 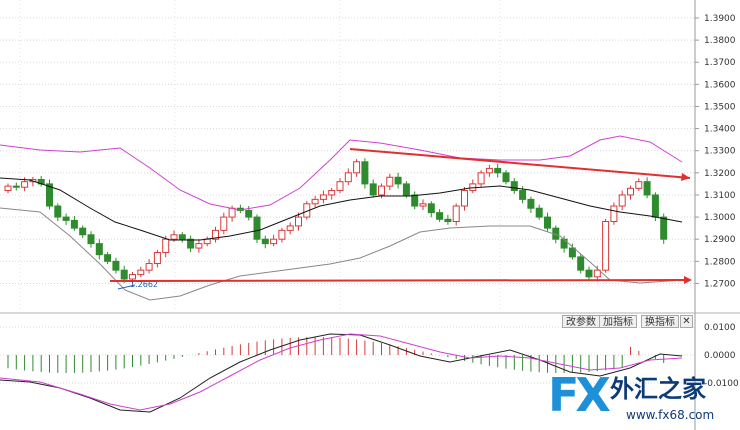 What do you see at coordinates (721, 384) in the screenshot?
I see `macd-tick-label: -0.0100` at bounding box center [721, 384].